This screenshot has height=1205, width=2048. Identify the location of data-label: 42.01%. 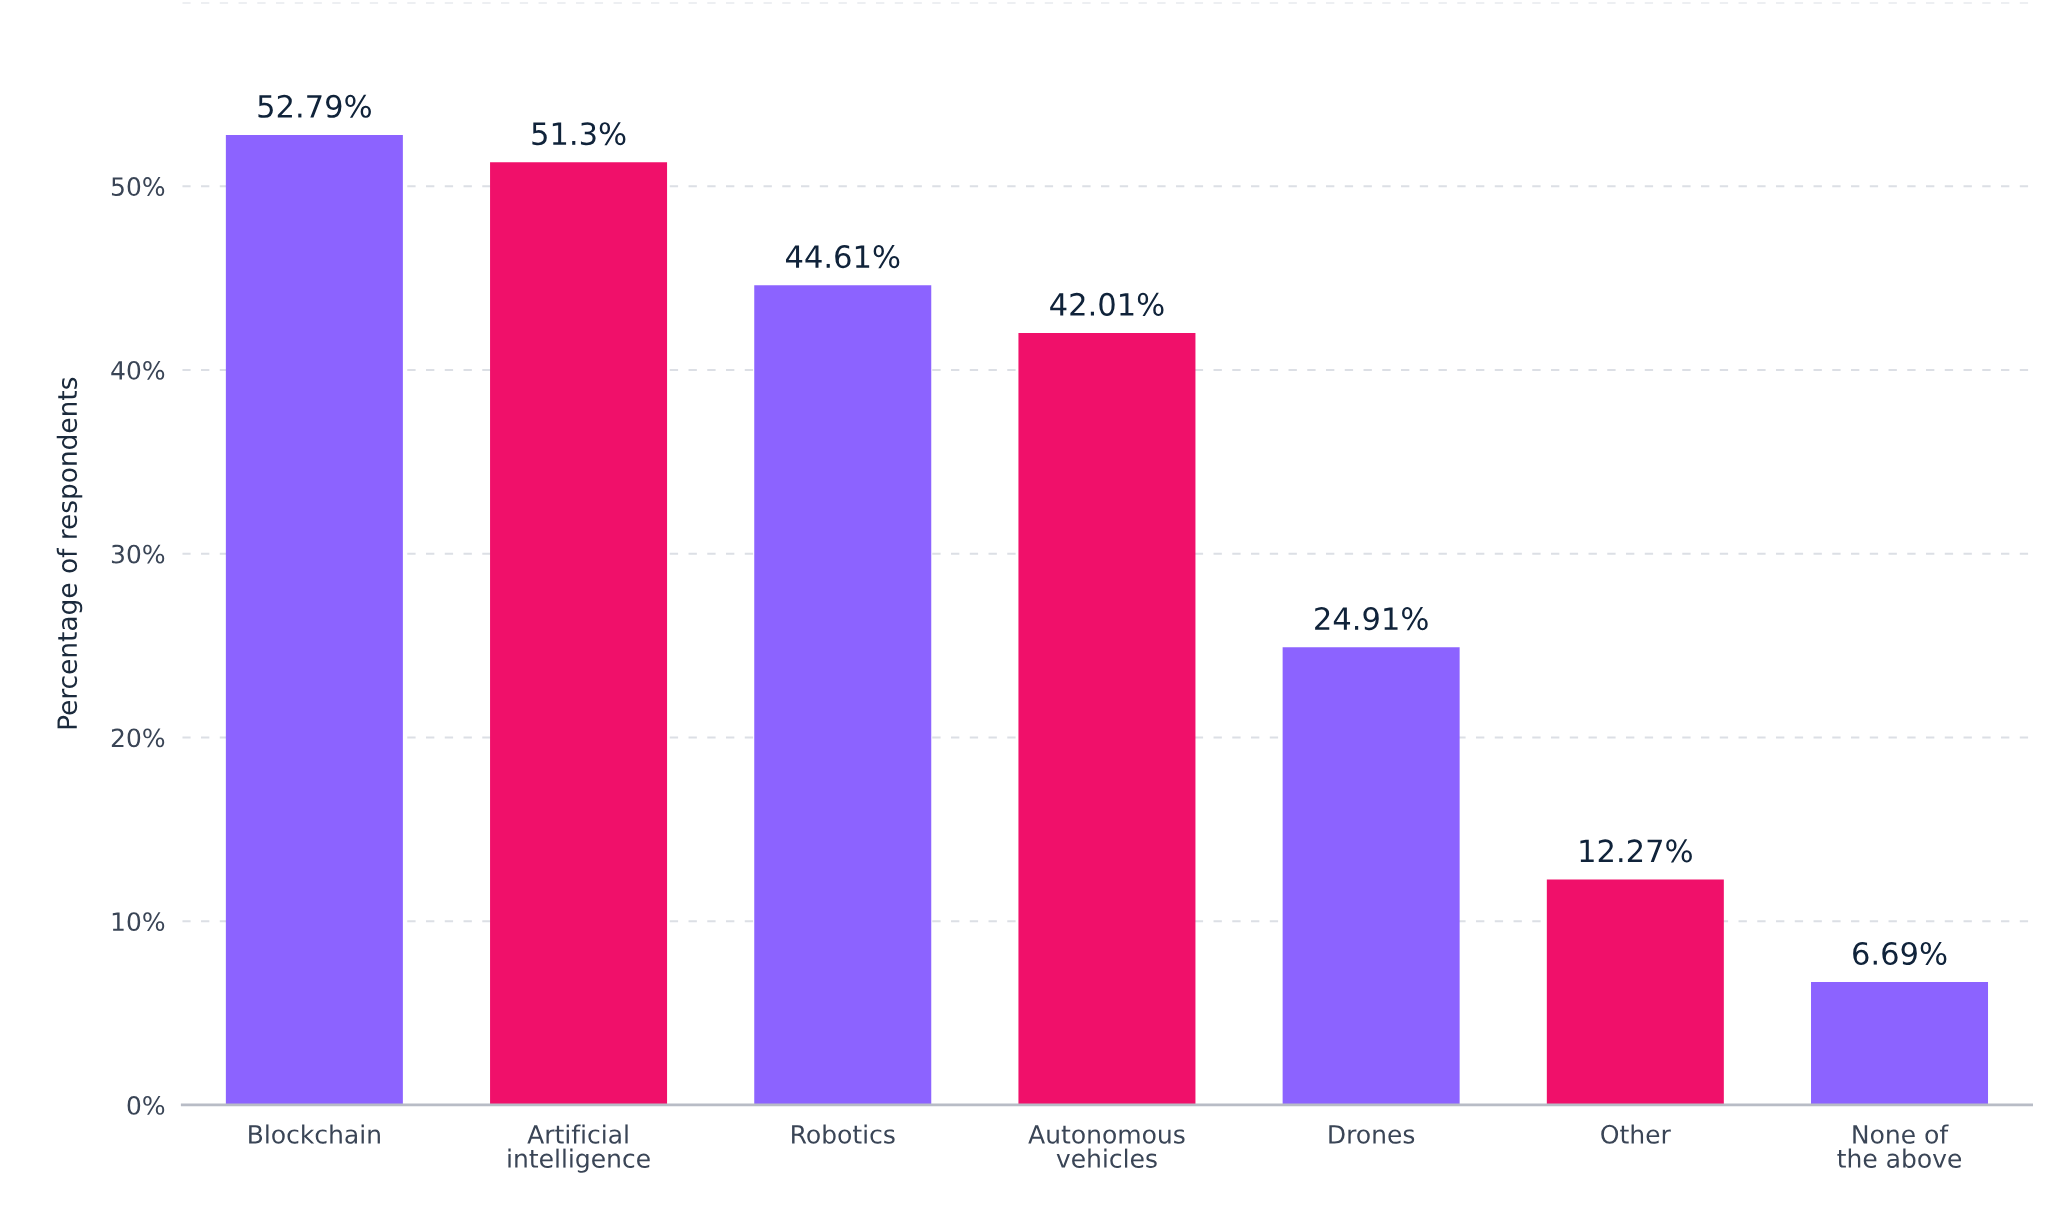
(1107, 304).